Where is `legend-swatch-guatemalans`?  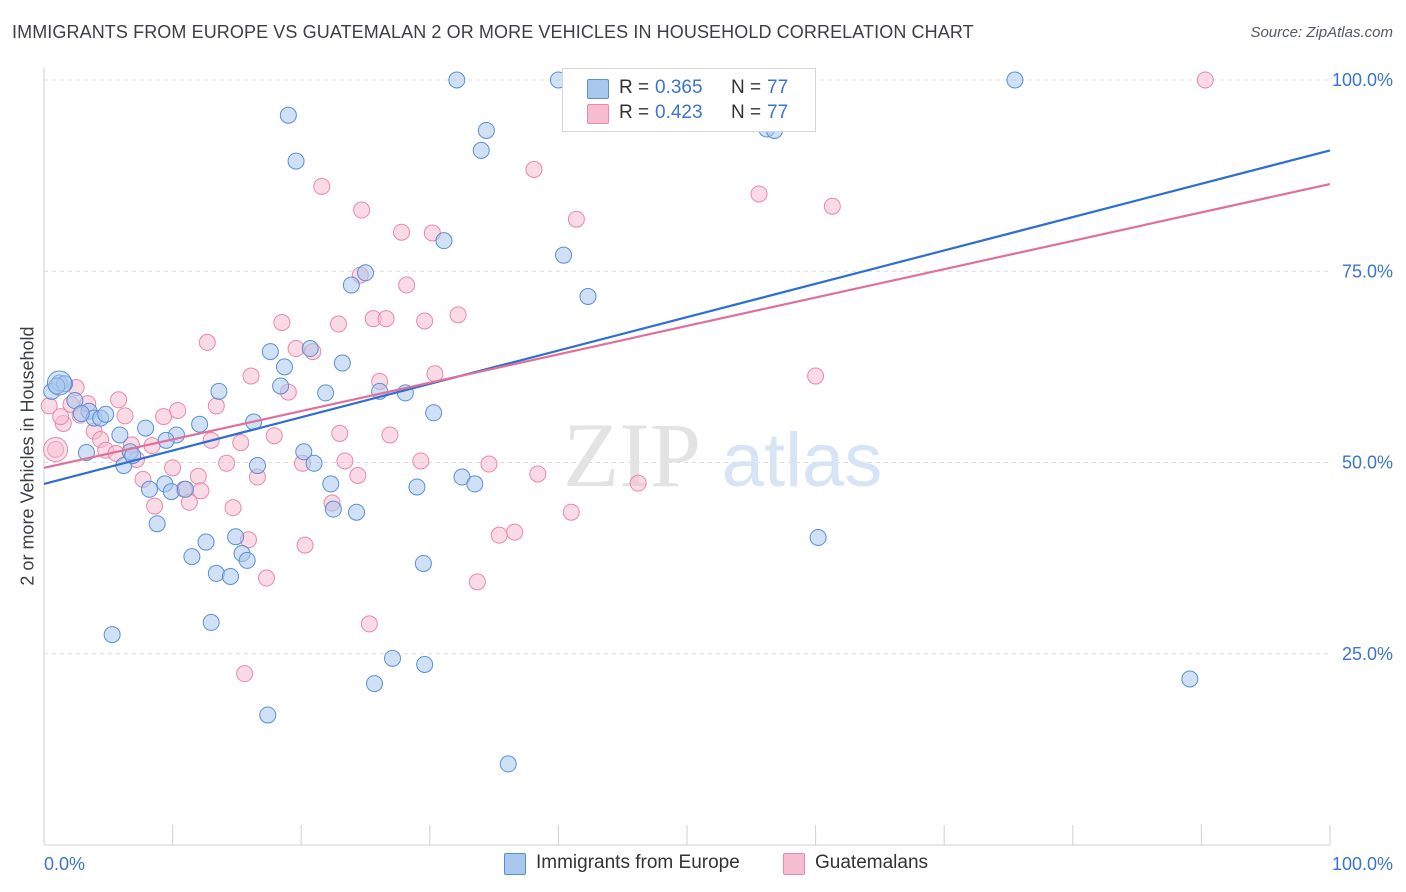 legend-swatch-guatemalans is located at coordinates (794, 864).